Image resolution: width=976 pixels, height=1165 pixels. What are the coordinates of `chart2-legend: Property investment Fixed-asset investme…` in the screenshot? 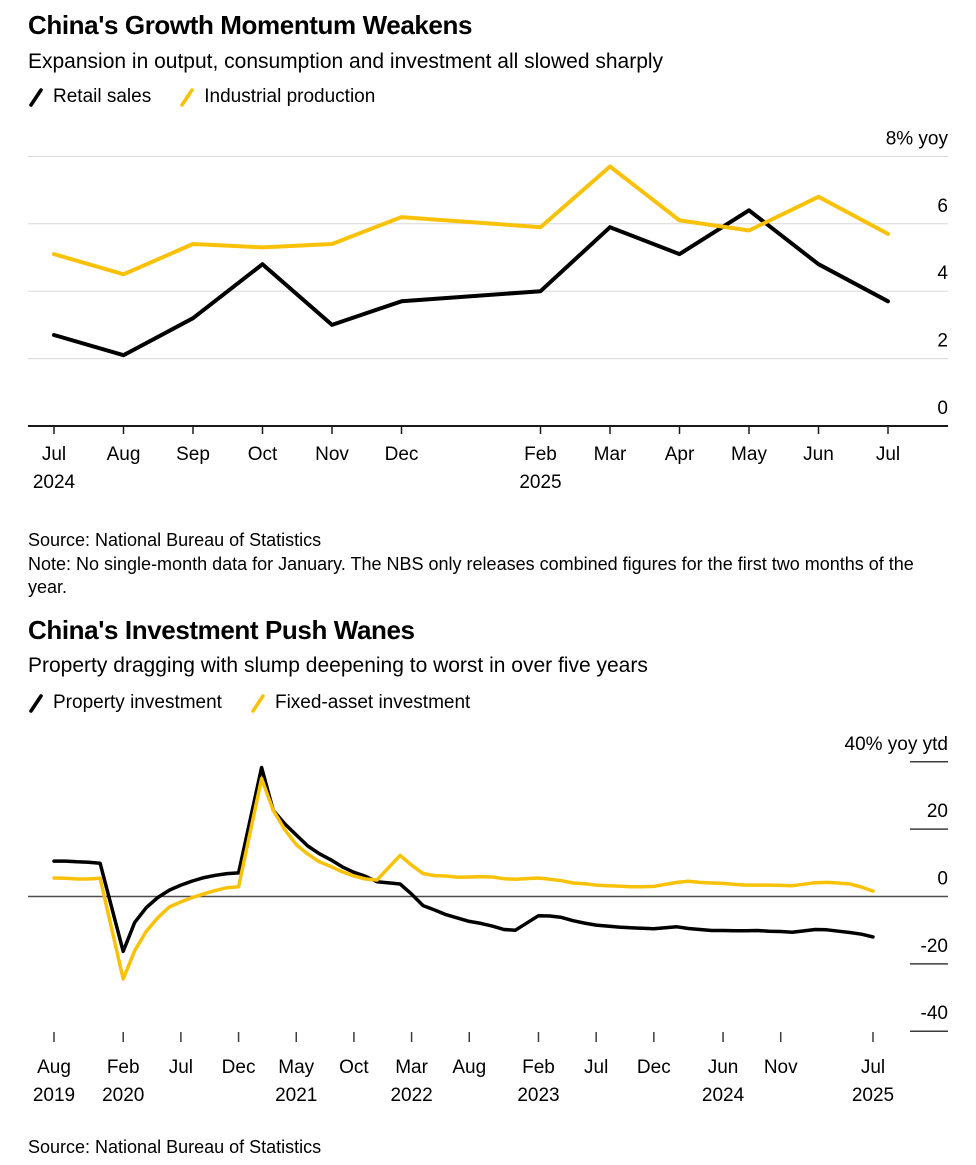 It's located at (249, 703).